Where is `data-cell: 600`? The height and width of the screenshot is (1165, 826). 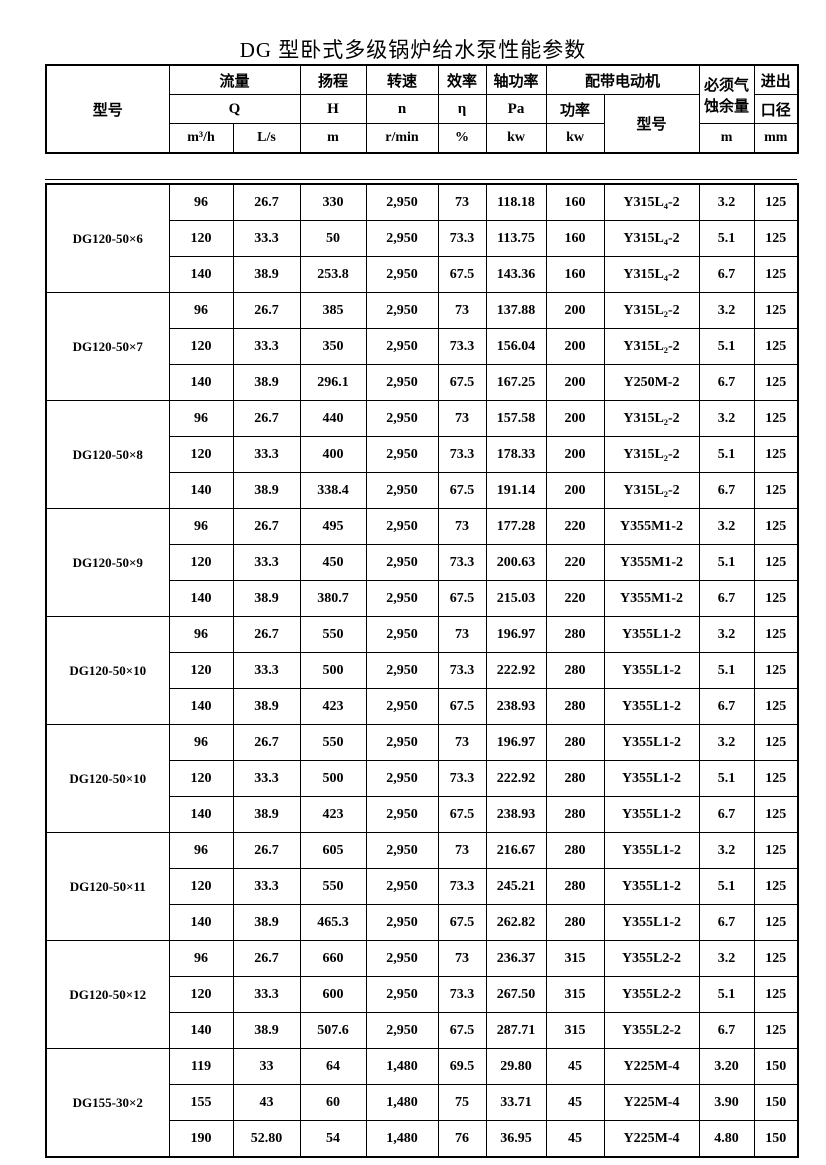
data-cell: 600 is located at coordinates (333, 994).